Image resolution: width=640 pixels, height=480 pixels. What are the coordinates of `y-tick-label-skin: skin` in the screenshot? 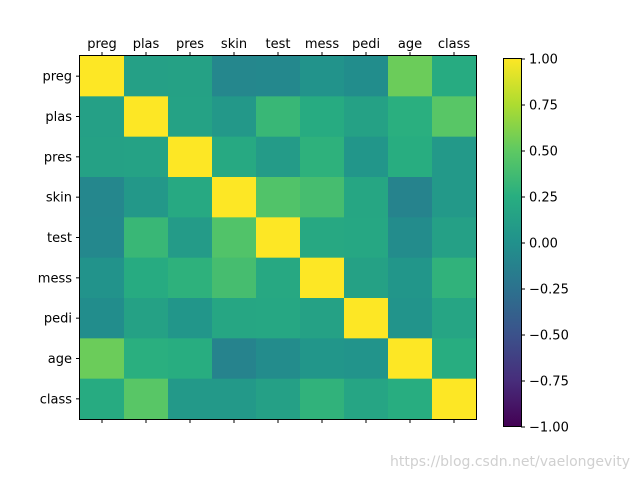 It's located at (59, 198).